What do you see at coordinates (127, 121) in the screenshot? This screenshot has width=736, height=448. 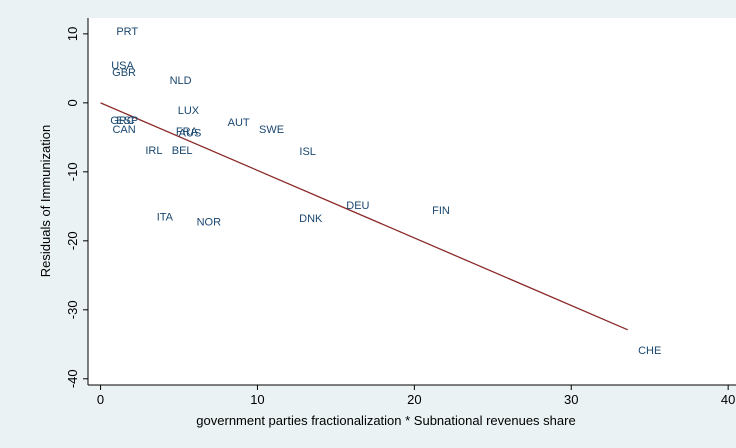 I see `point-label: ESP` at bounding box center [127, 121].